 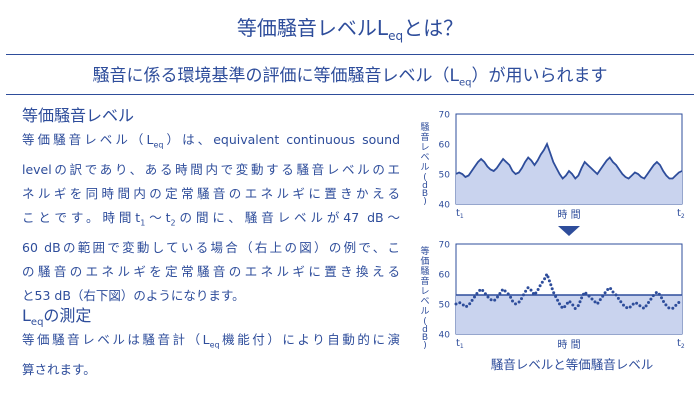 What do you see at coordinates (569, 160) in the screenshot?
I see `noise-level-line` at bounding box center [569, 160].